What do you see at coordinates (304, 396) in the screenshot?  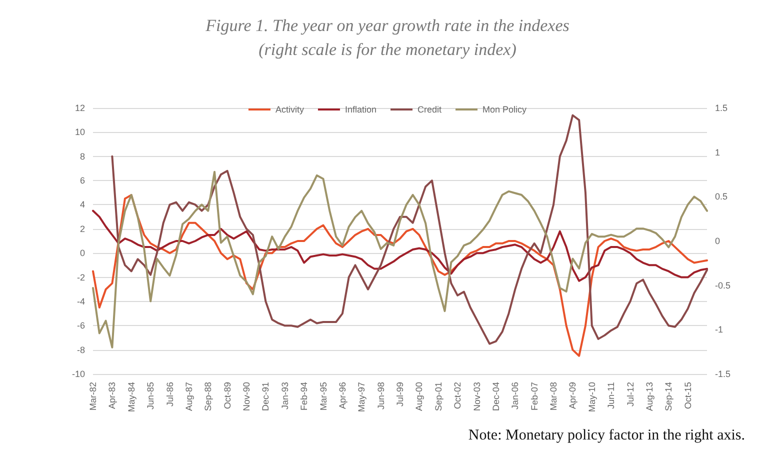 I see `x-tick-label: Feb-94` at bounding box center [304, 396].